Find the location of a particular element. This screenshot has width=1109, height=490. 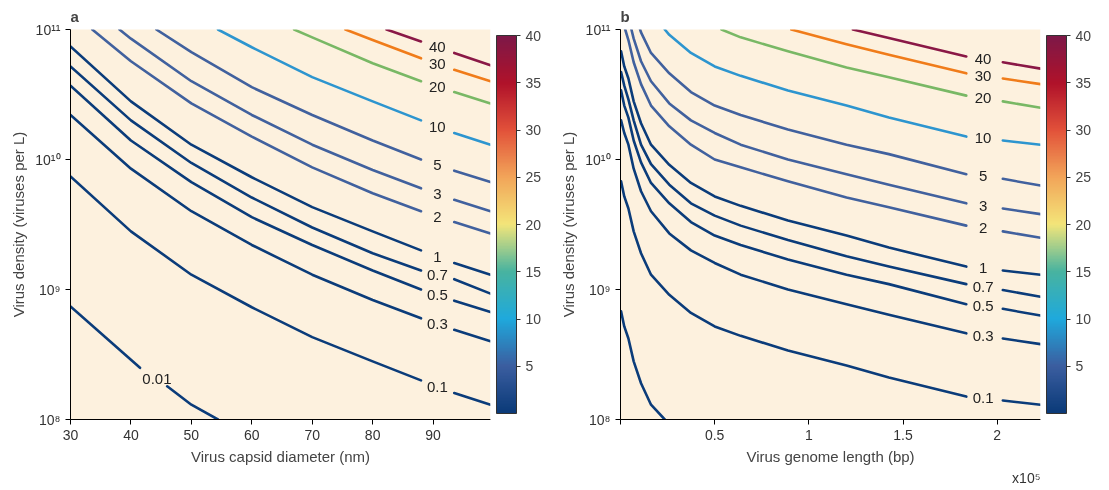

x-tick-label: 50 is located at coordinates (191, 434).